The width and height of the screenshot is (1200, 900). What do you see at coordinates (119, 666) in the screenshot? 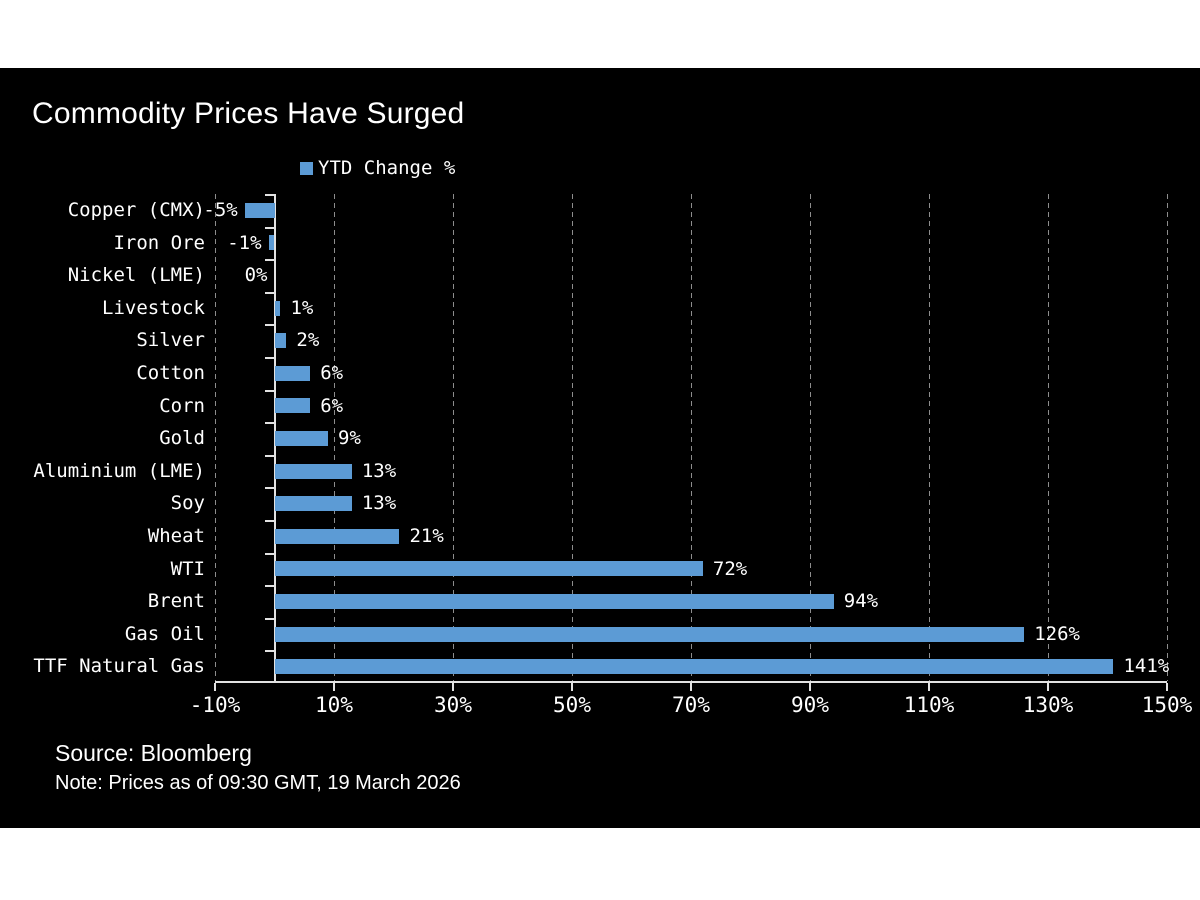
I see `category-label: TTF Natural Gas` at bounding box center [119, 666].